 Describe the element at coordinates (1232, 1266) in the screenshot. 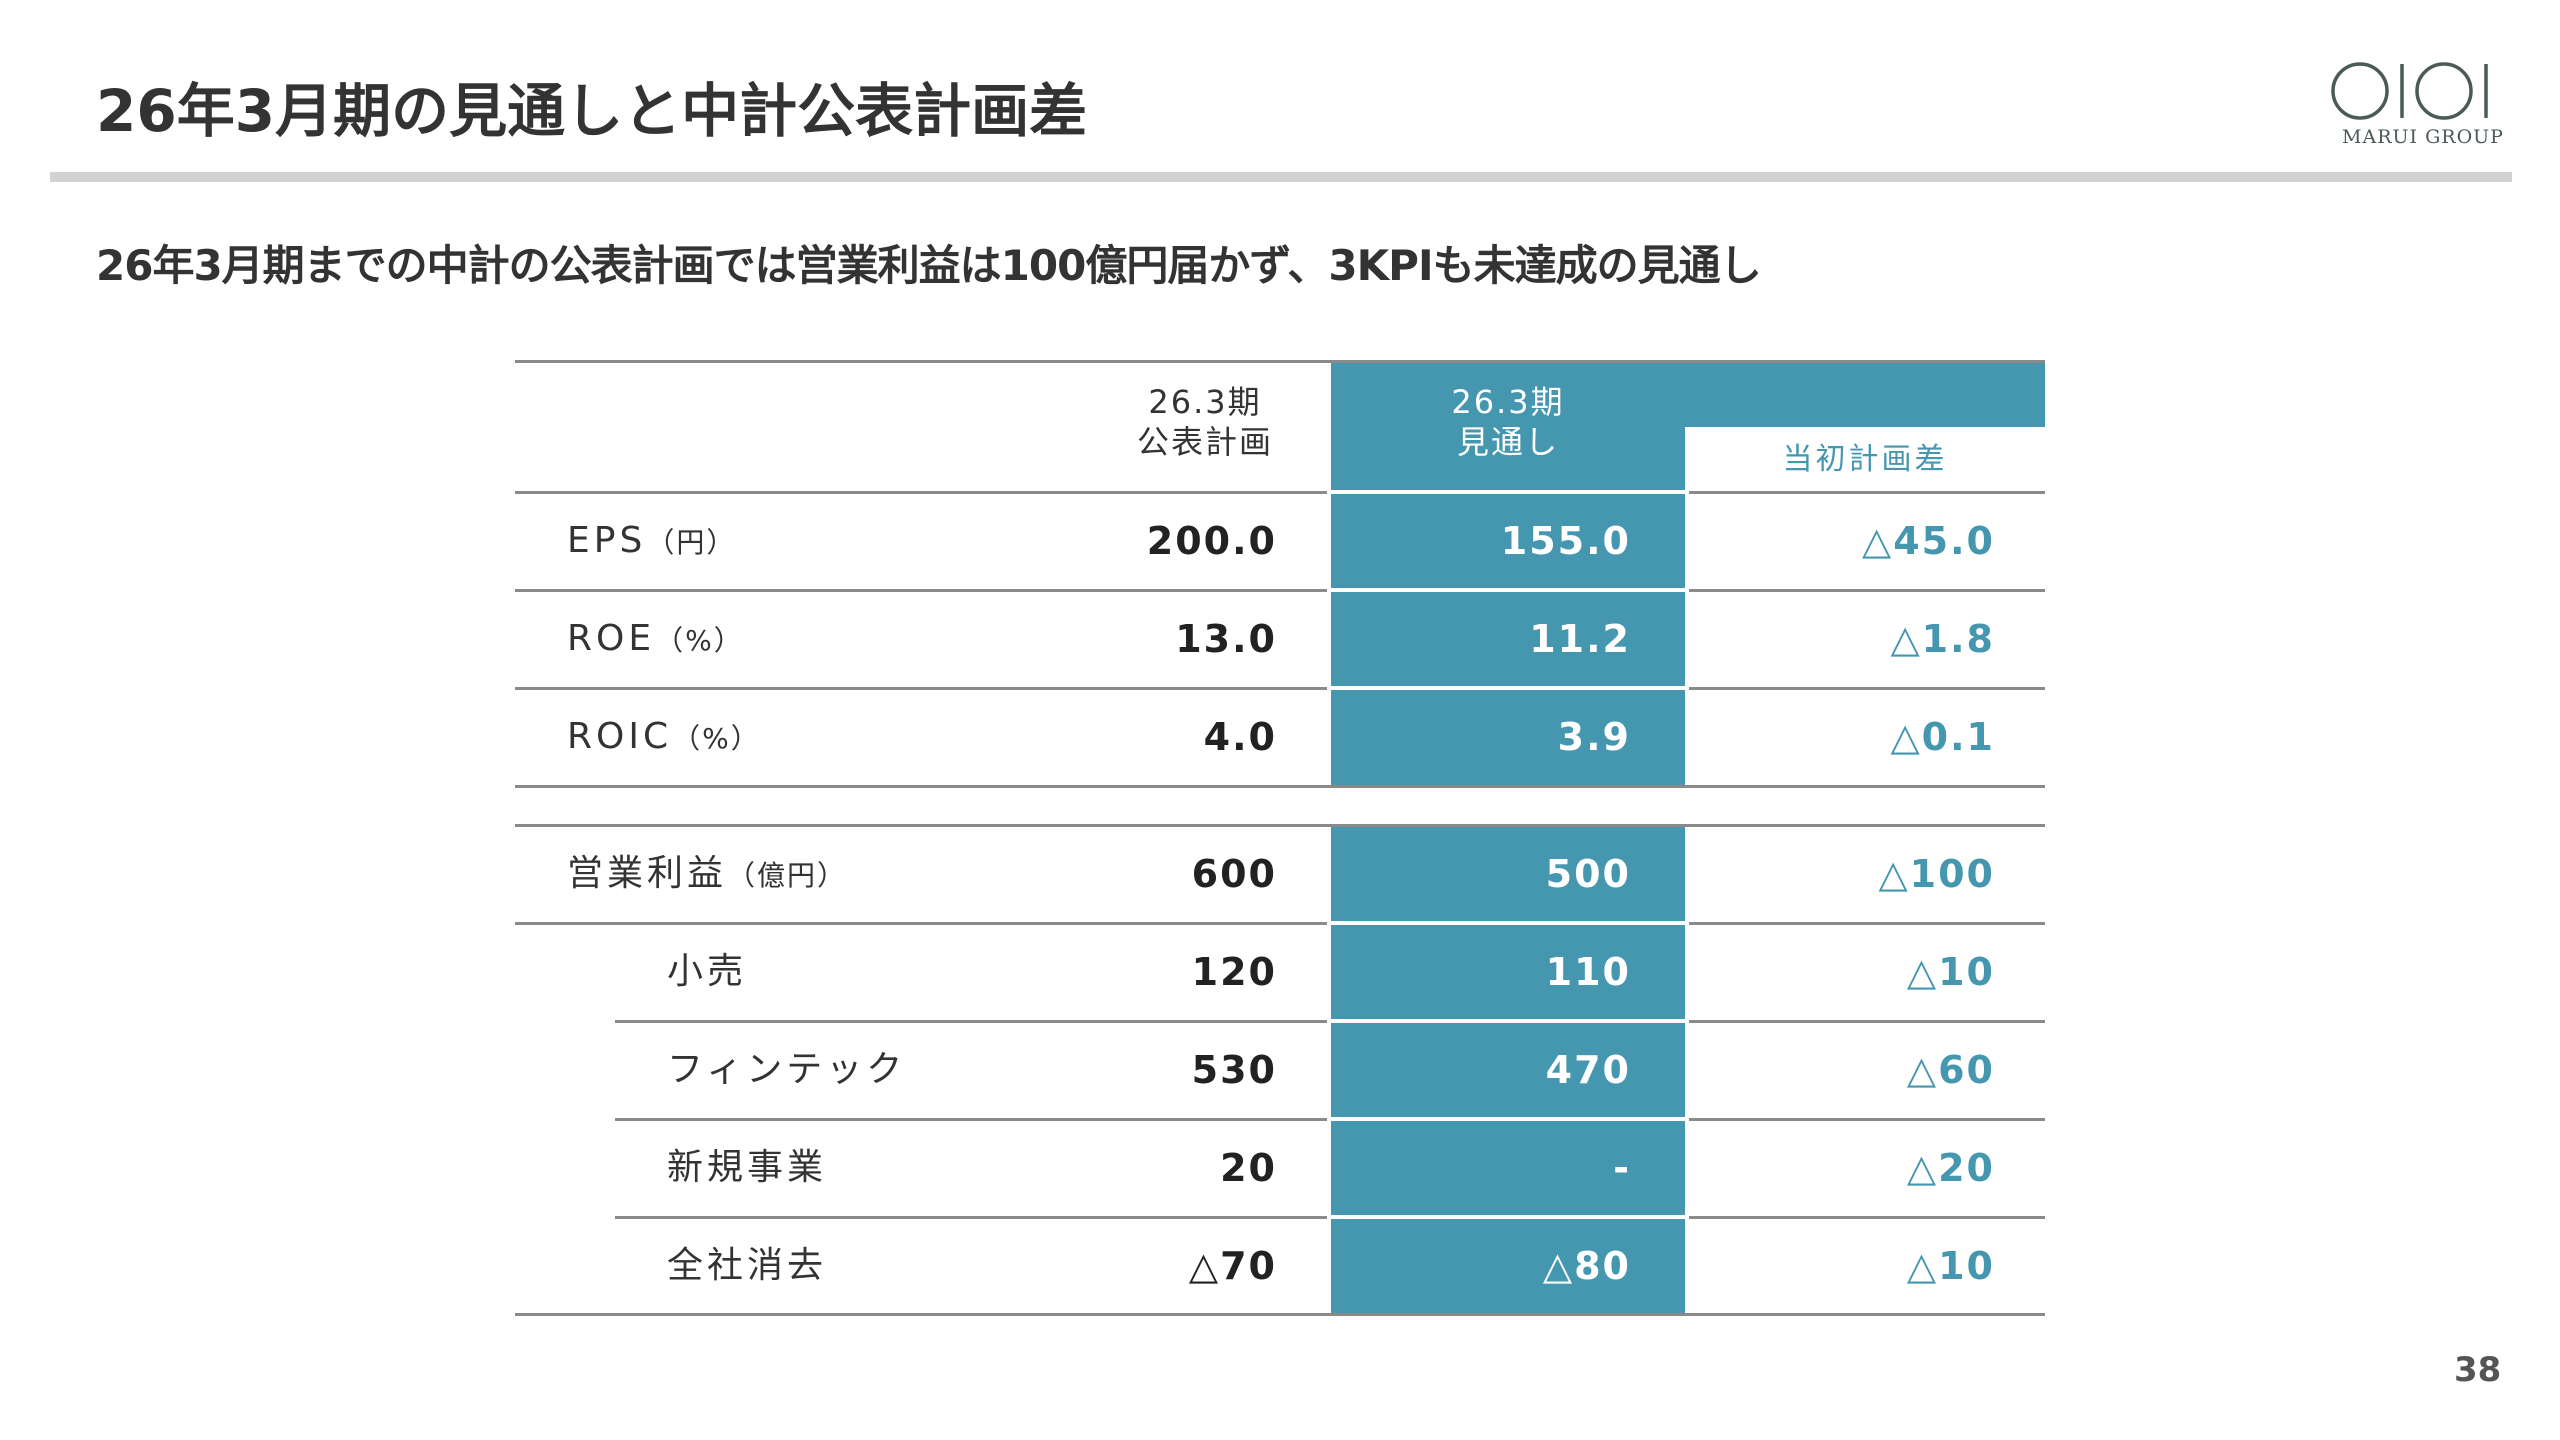

I see `plan-value: △70` at that location.